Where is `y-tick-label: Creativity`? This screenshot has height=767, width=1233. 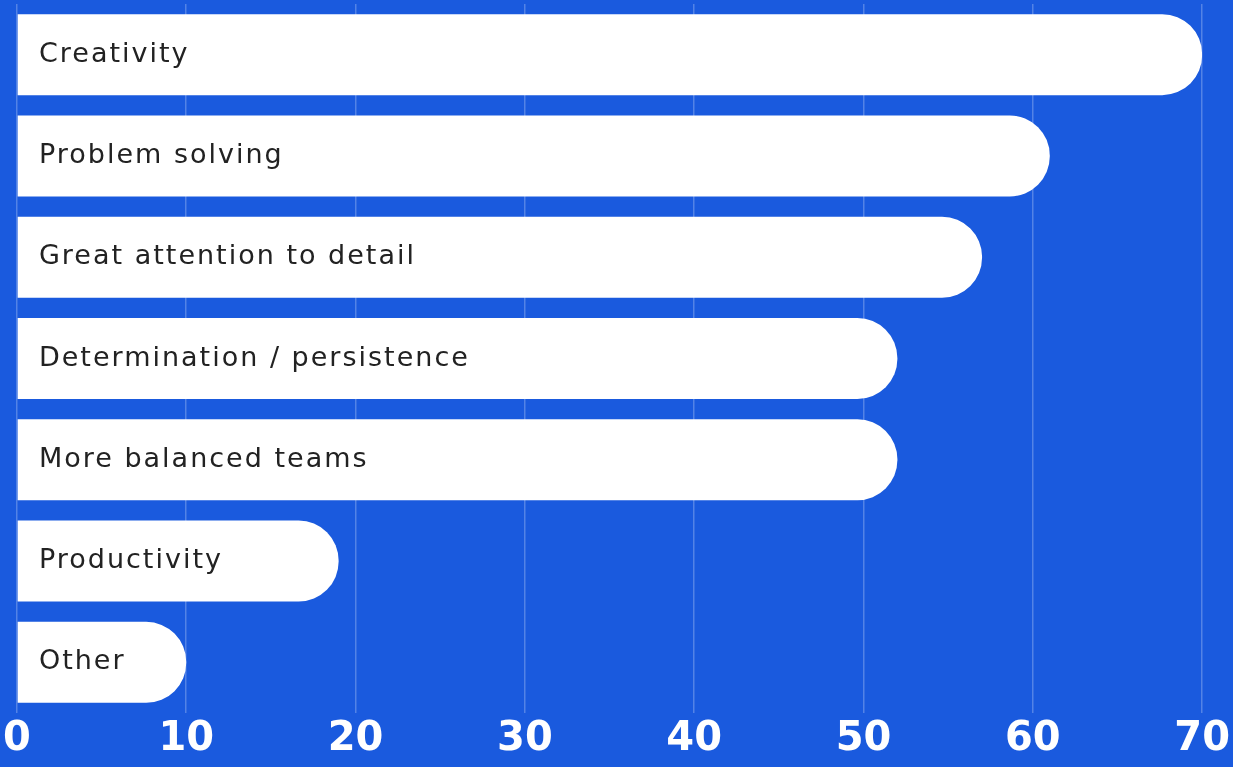 y-tick-label: Creativity is located at coordinates (114, 52).